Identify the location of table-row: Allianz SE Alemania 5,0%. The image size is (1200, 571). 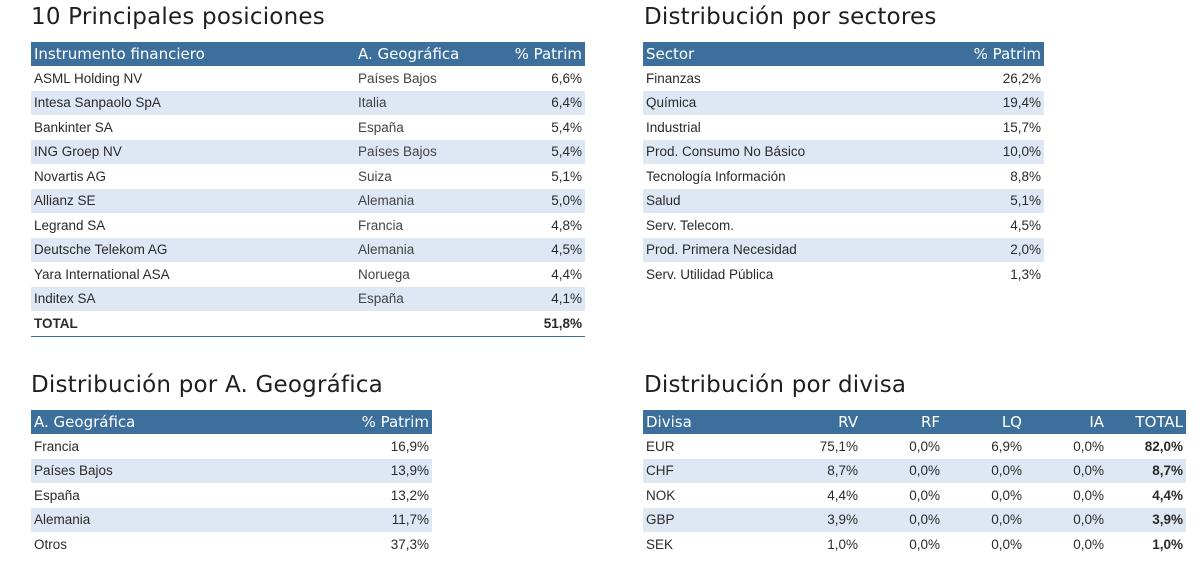
(308, 200).